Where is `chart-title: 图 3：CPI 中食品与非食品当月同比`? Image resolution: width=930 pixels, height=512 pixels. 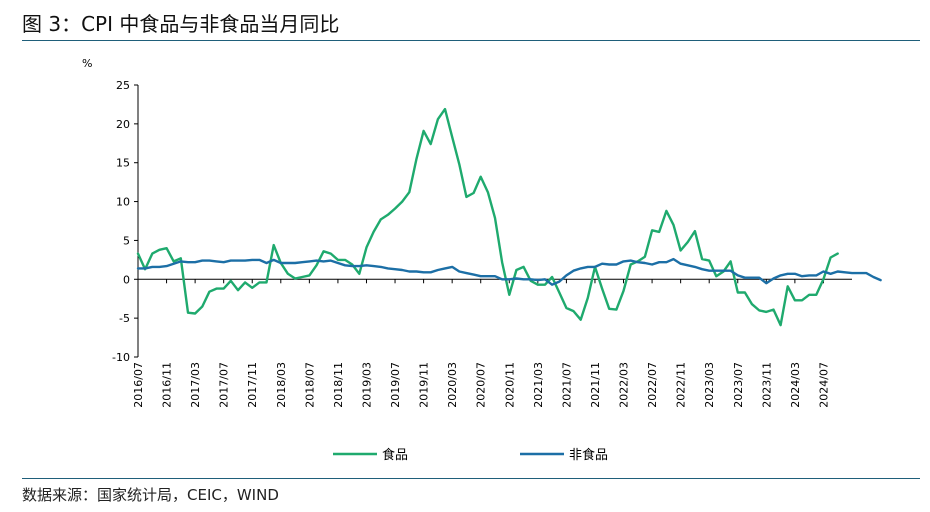 chart-title: 图 3：CPI 中食品与非食品当月同比 is located at coordinates (181, 24).